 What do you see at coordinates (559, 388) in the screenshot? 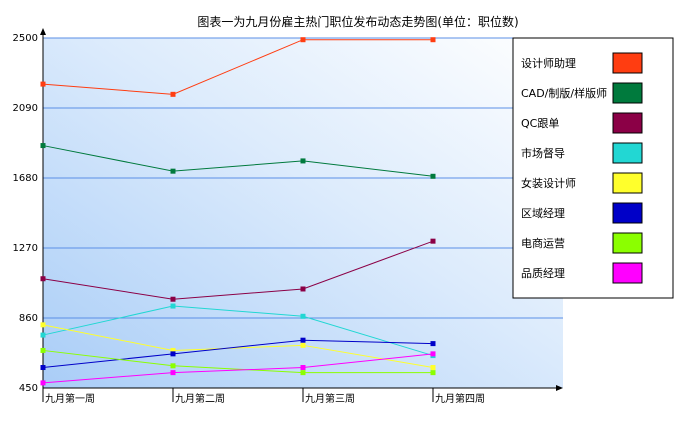
I see `x-axis-arrow` at bounding box center [559, 388].